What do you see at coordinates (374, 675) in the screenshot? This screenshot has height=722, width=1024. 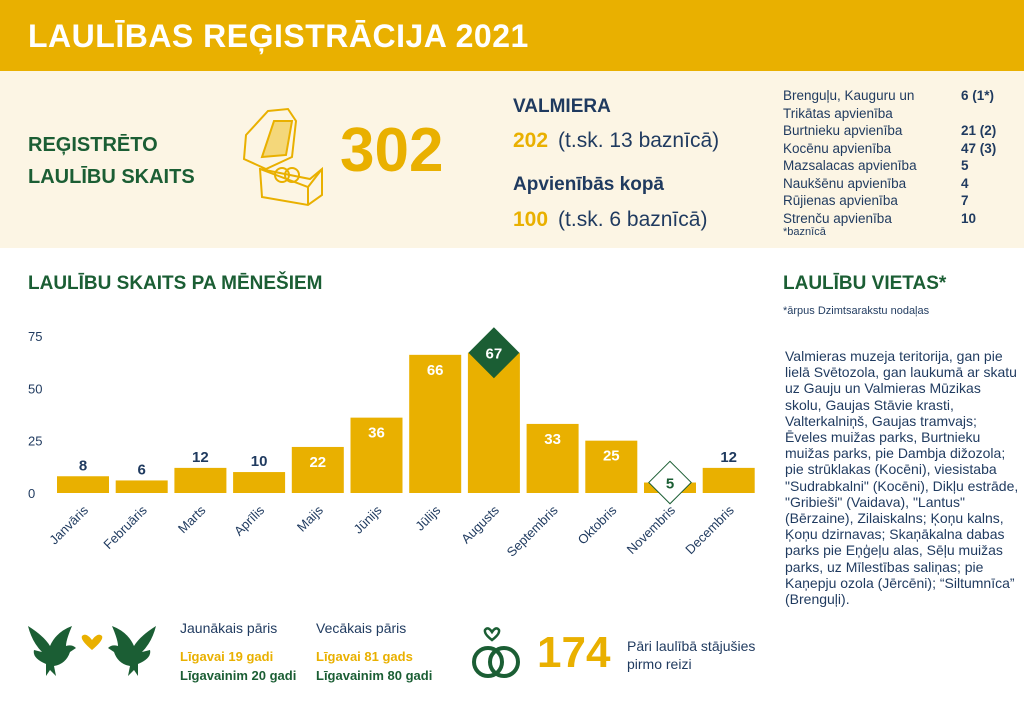 I see `oldest-groom: Līgavainim 80 gadi` at bounding box center [374, 675].